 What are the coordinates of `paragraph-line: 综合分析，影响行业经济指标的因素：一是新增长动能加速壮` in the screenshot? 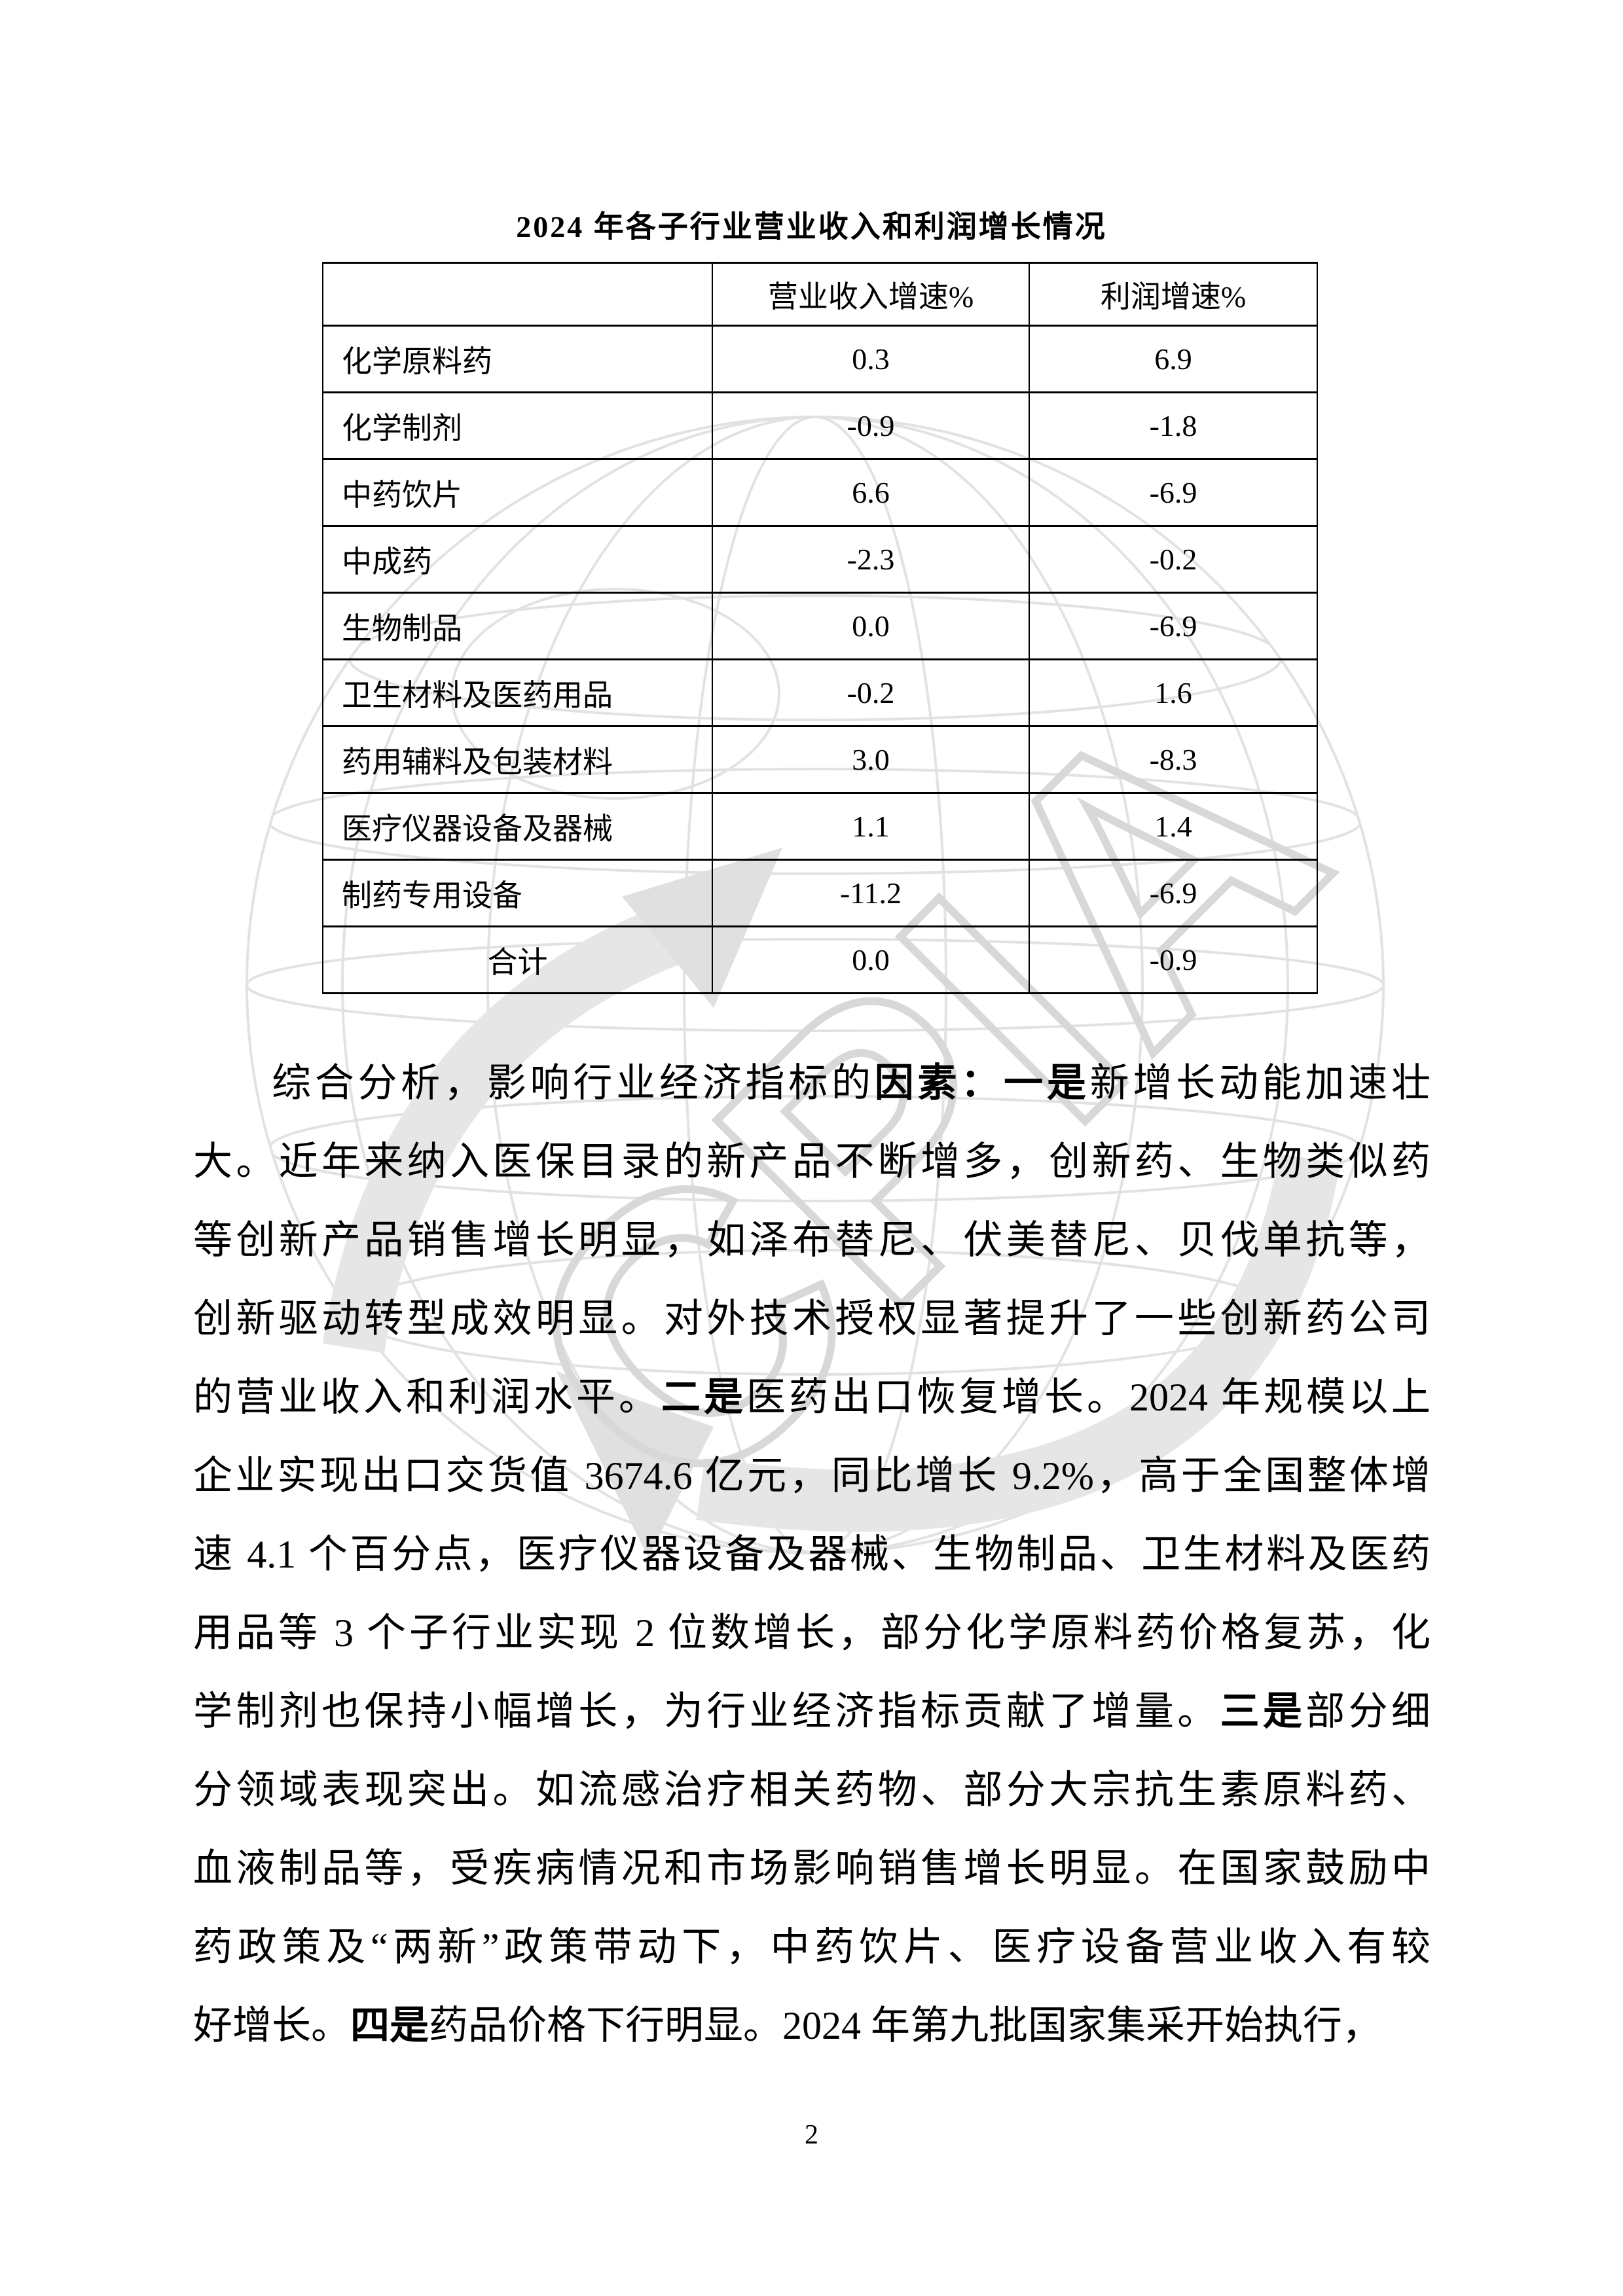 It's located at (812, 1083).